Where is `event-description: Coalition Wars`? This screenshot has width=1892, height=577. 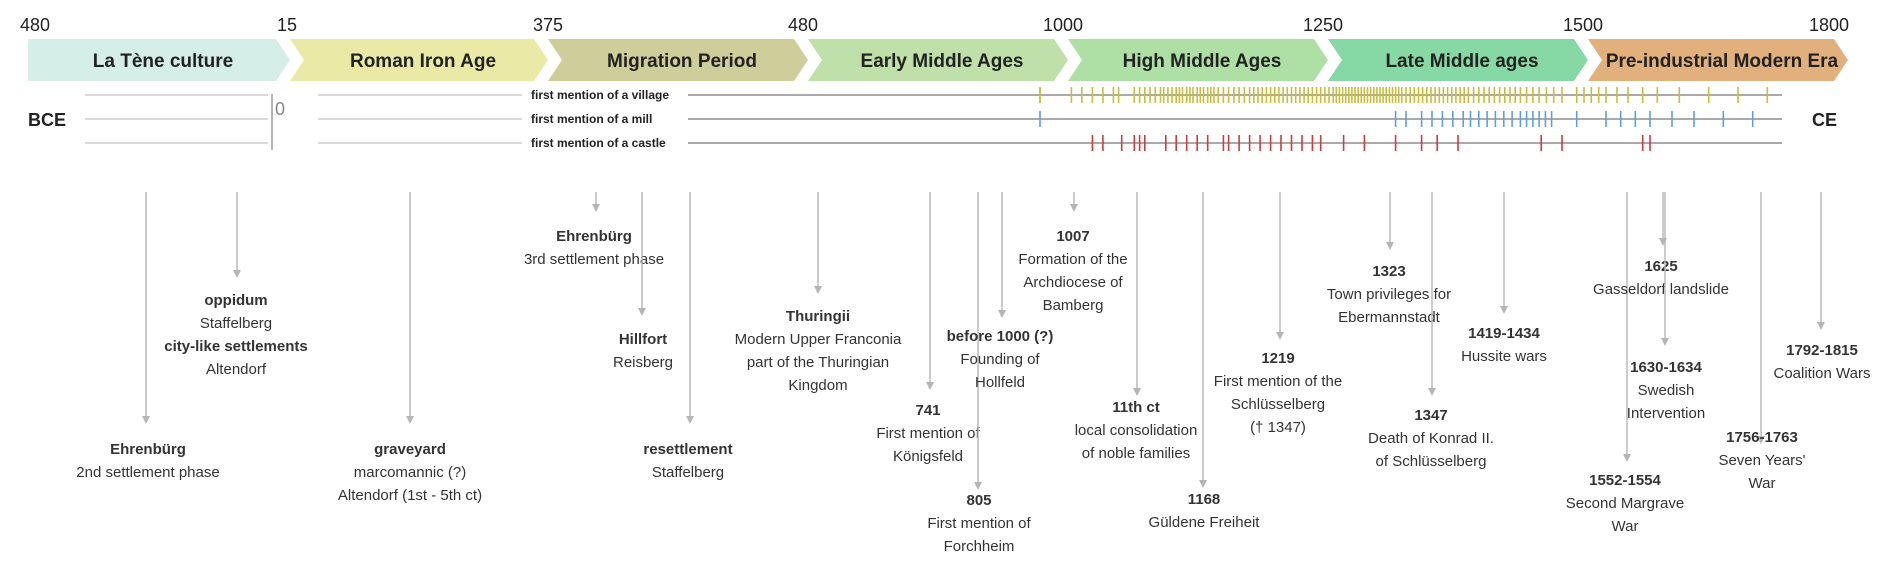
event-description: Coalition Wars is located at coordinates (1822, 373).